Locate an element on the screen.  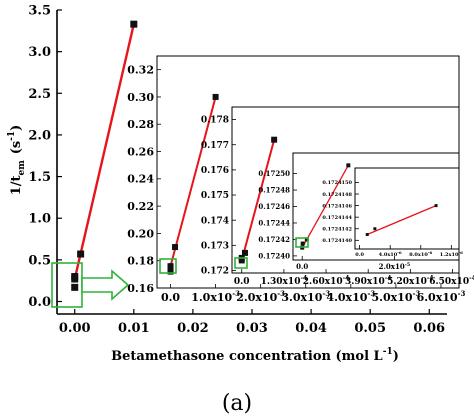
inset-4-y-tick-label: 0.1724146 is located at coordinates (337, 206).